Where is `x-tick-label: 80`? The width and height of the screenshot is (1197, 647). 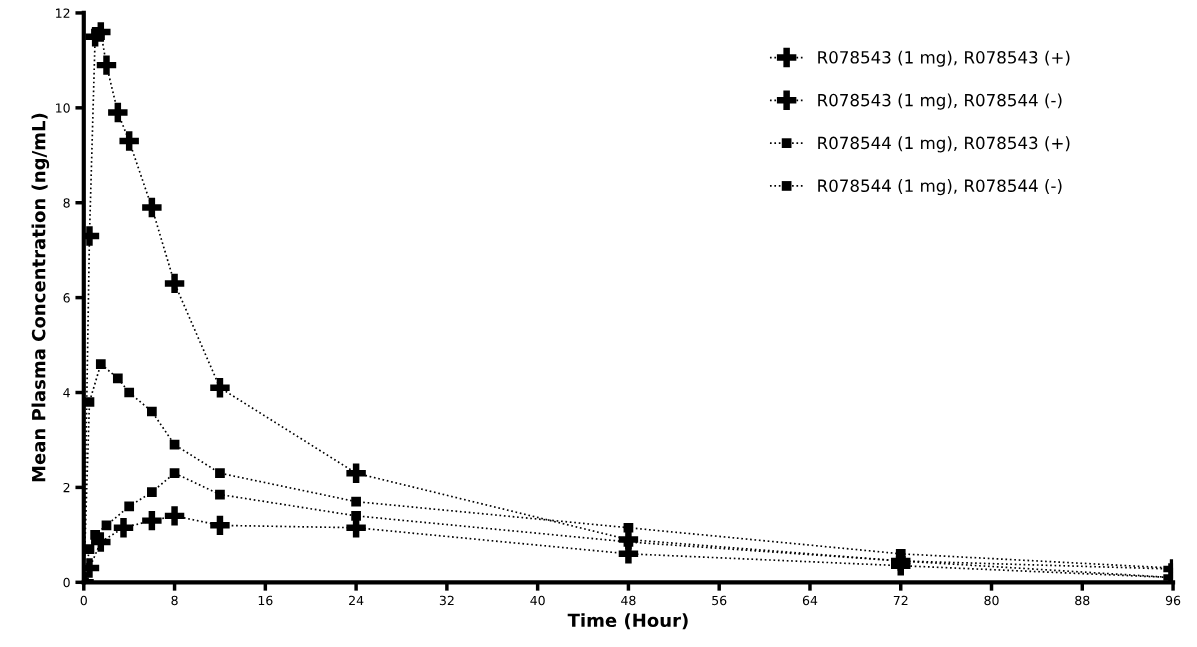 x-tick-label: 80 is located at coordinates (991, 600).